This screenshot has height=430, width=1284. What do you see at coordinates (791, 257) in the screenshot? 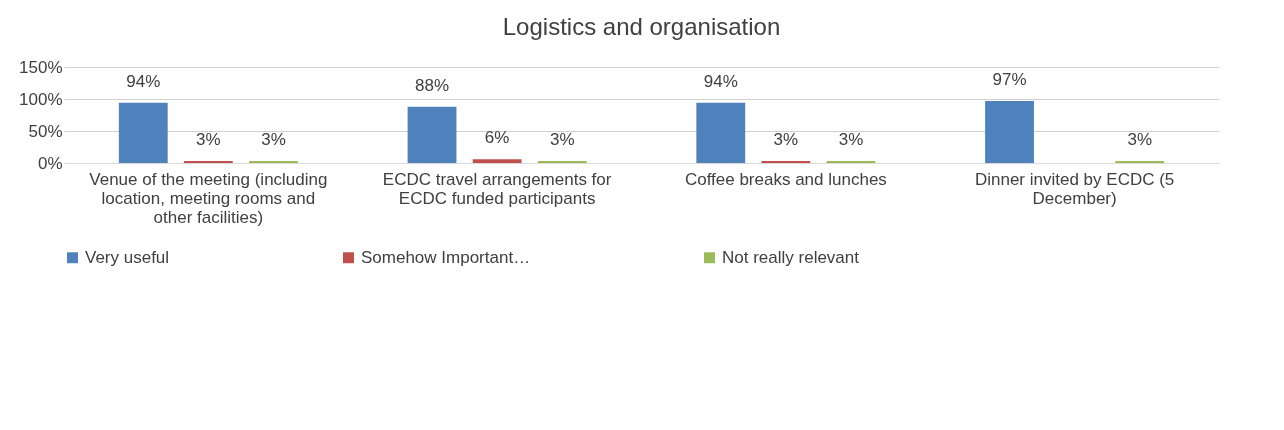
I see `legend-label: Not really relevant` at bounding box center [791, 257].